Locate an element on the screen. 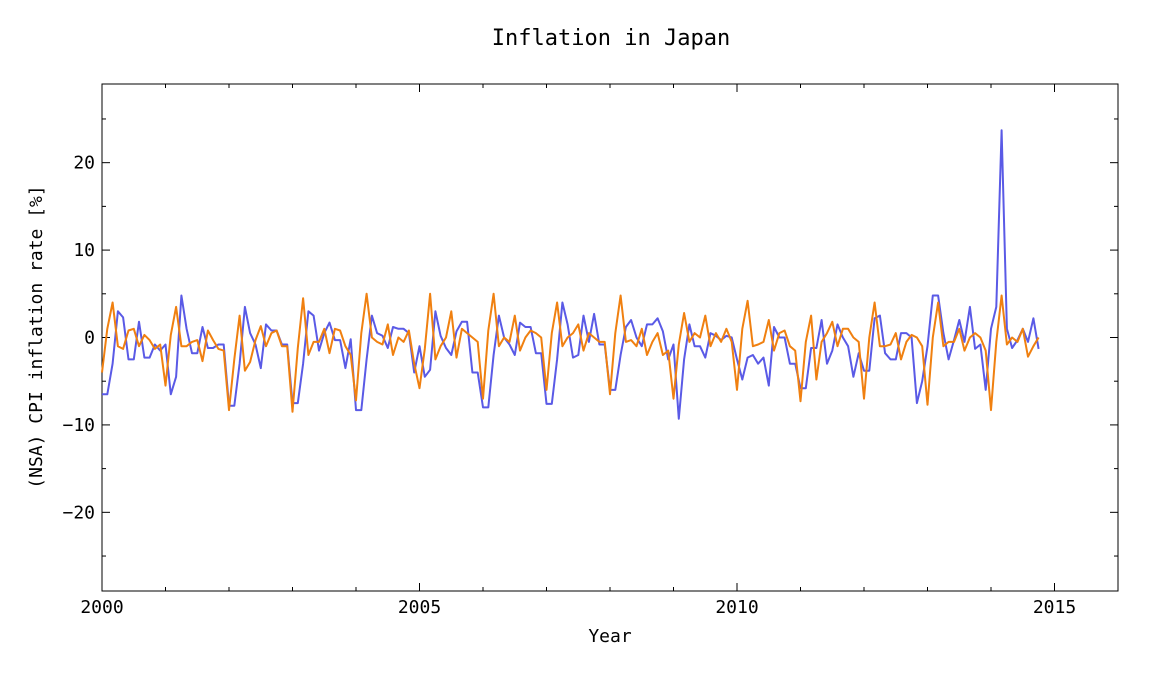 Image resolution: width=1152 pixels, height=674 pixels. y-tick-label: −20 is located at coordinates (78, 512).